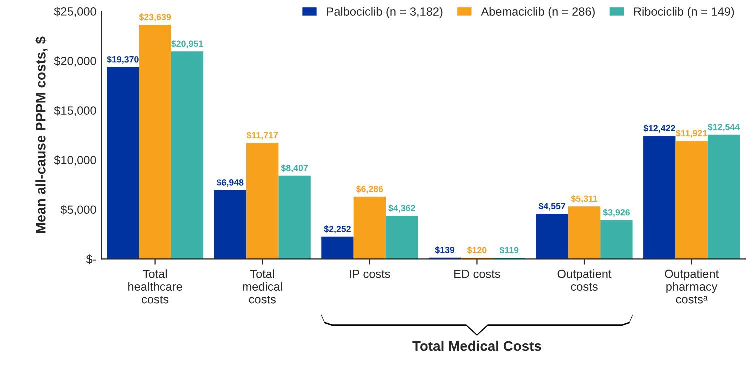 This screenshot has width=753, height=384. What do you see at coordinates (552, 206) in the screenshot?
I see `data-label: $4,557` at bounding box center [552, 206].